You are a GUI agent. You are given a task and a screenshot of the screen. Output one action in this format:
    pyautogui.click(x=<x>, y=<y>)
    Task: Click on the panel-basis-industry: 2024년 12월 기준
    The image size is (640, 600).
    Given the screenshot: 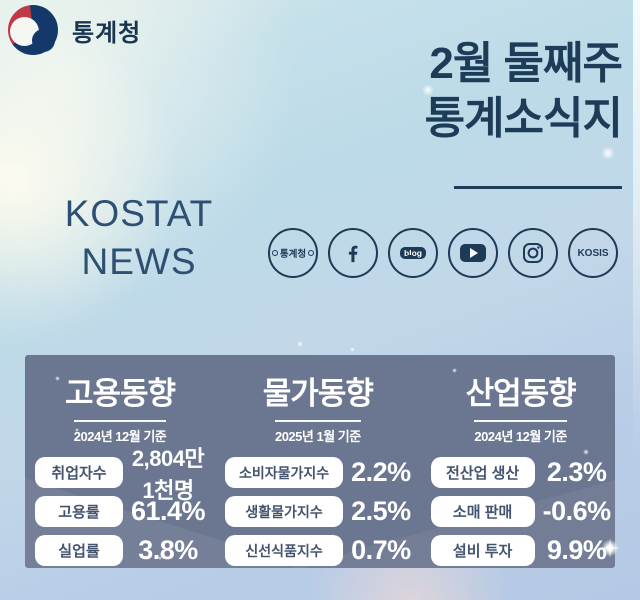 What is the action you would take?
    pyautogui.click(x=520, y=432)
    